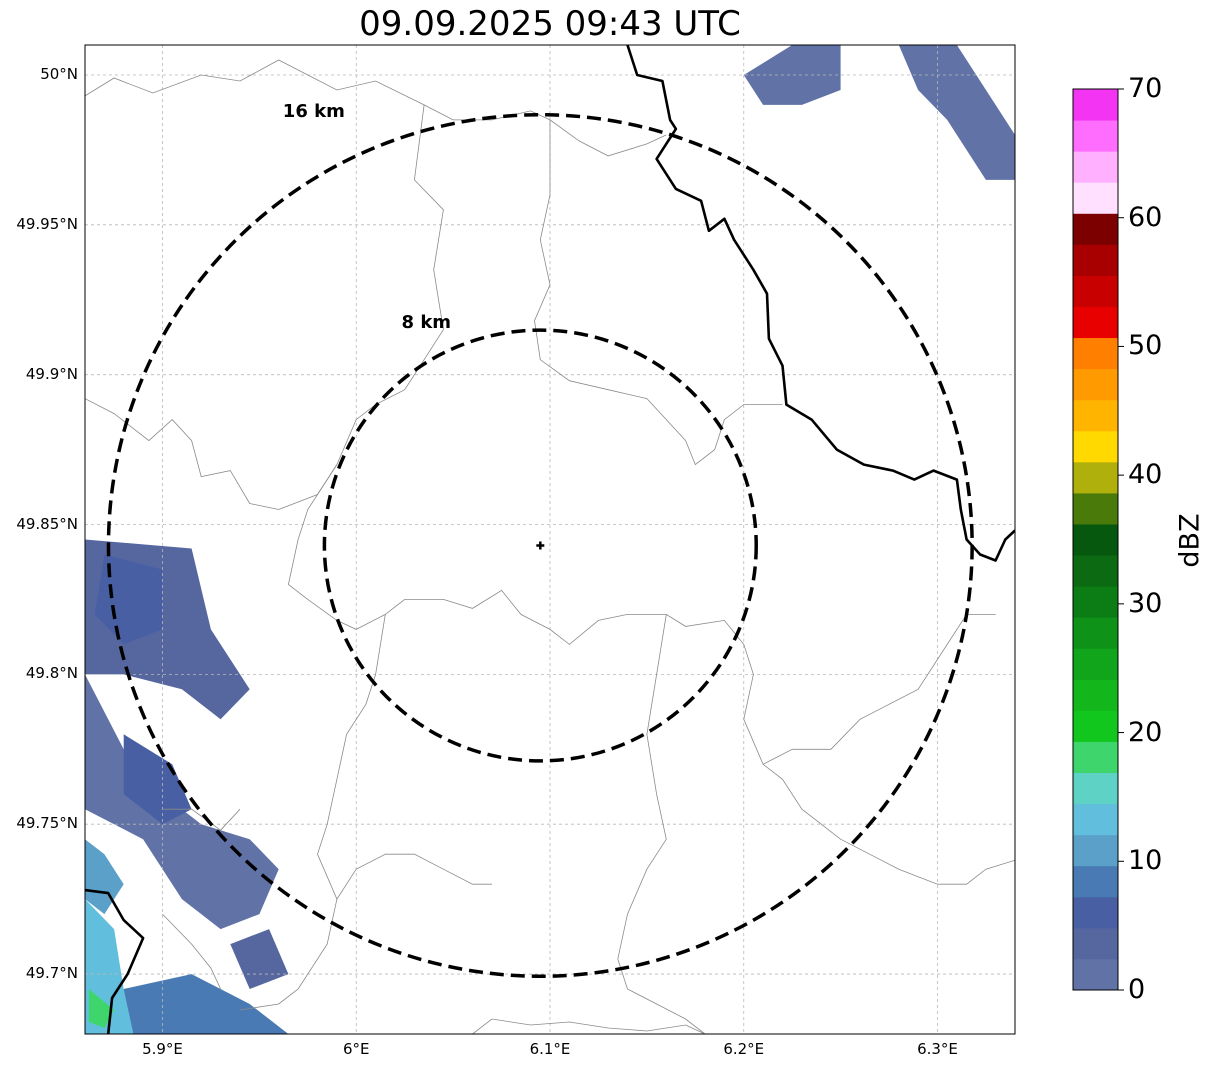 The width and height of the screenshot is (1207, 1069). Describe the element at coordinates (426, 323) in the screenshot. I see `ring-label-8km: 8 km` at that location.